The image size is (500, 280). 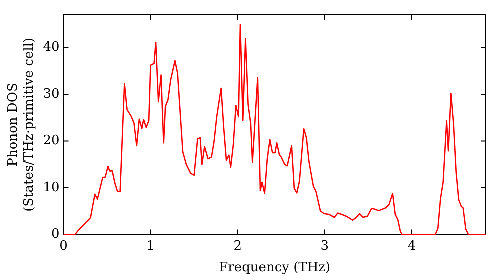 What do you see at coordinates (325, 246) in the screenshot?
I see `x-tick-label: 3` at bounding box center [325, 246].